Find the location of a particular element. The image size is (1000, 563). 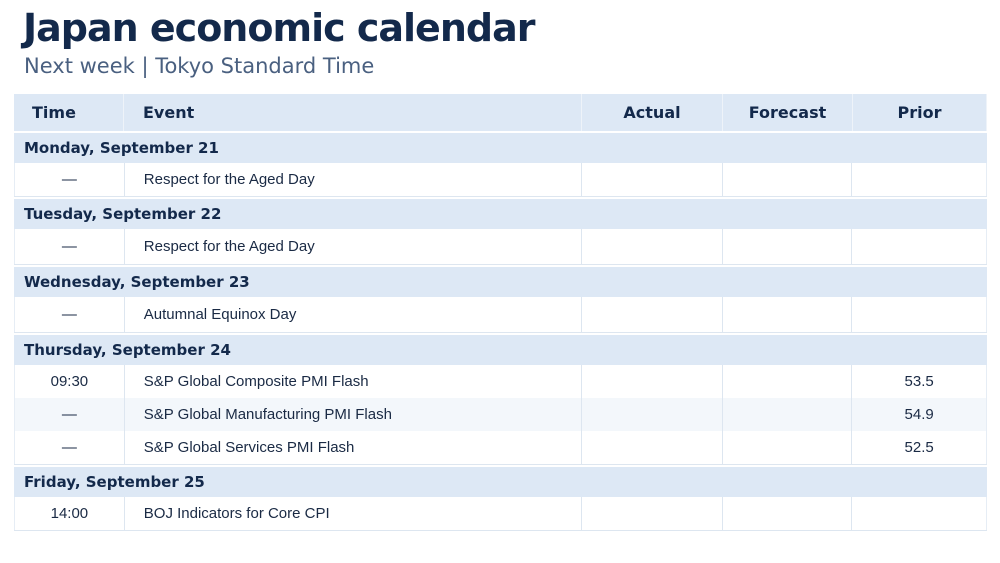

table-row: — S&P Global Services PMI Flash 52.5 is located at coordinates (500, 447).